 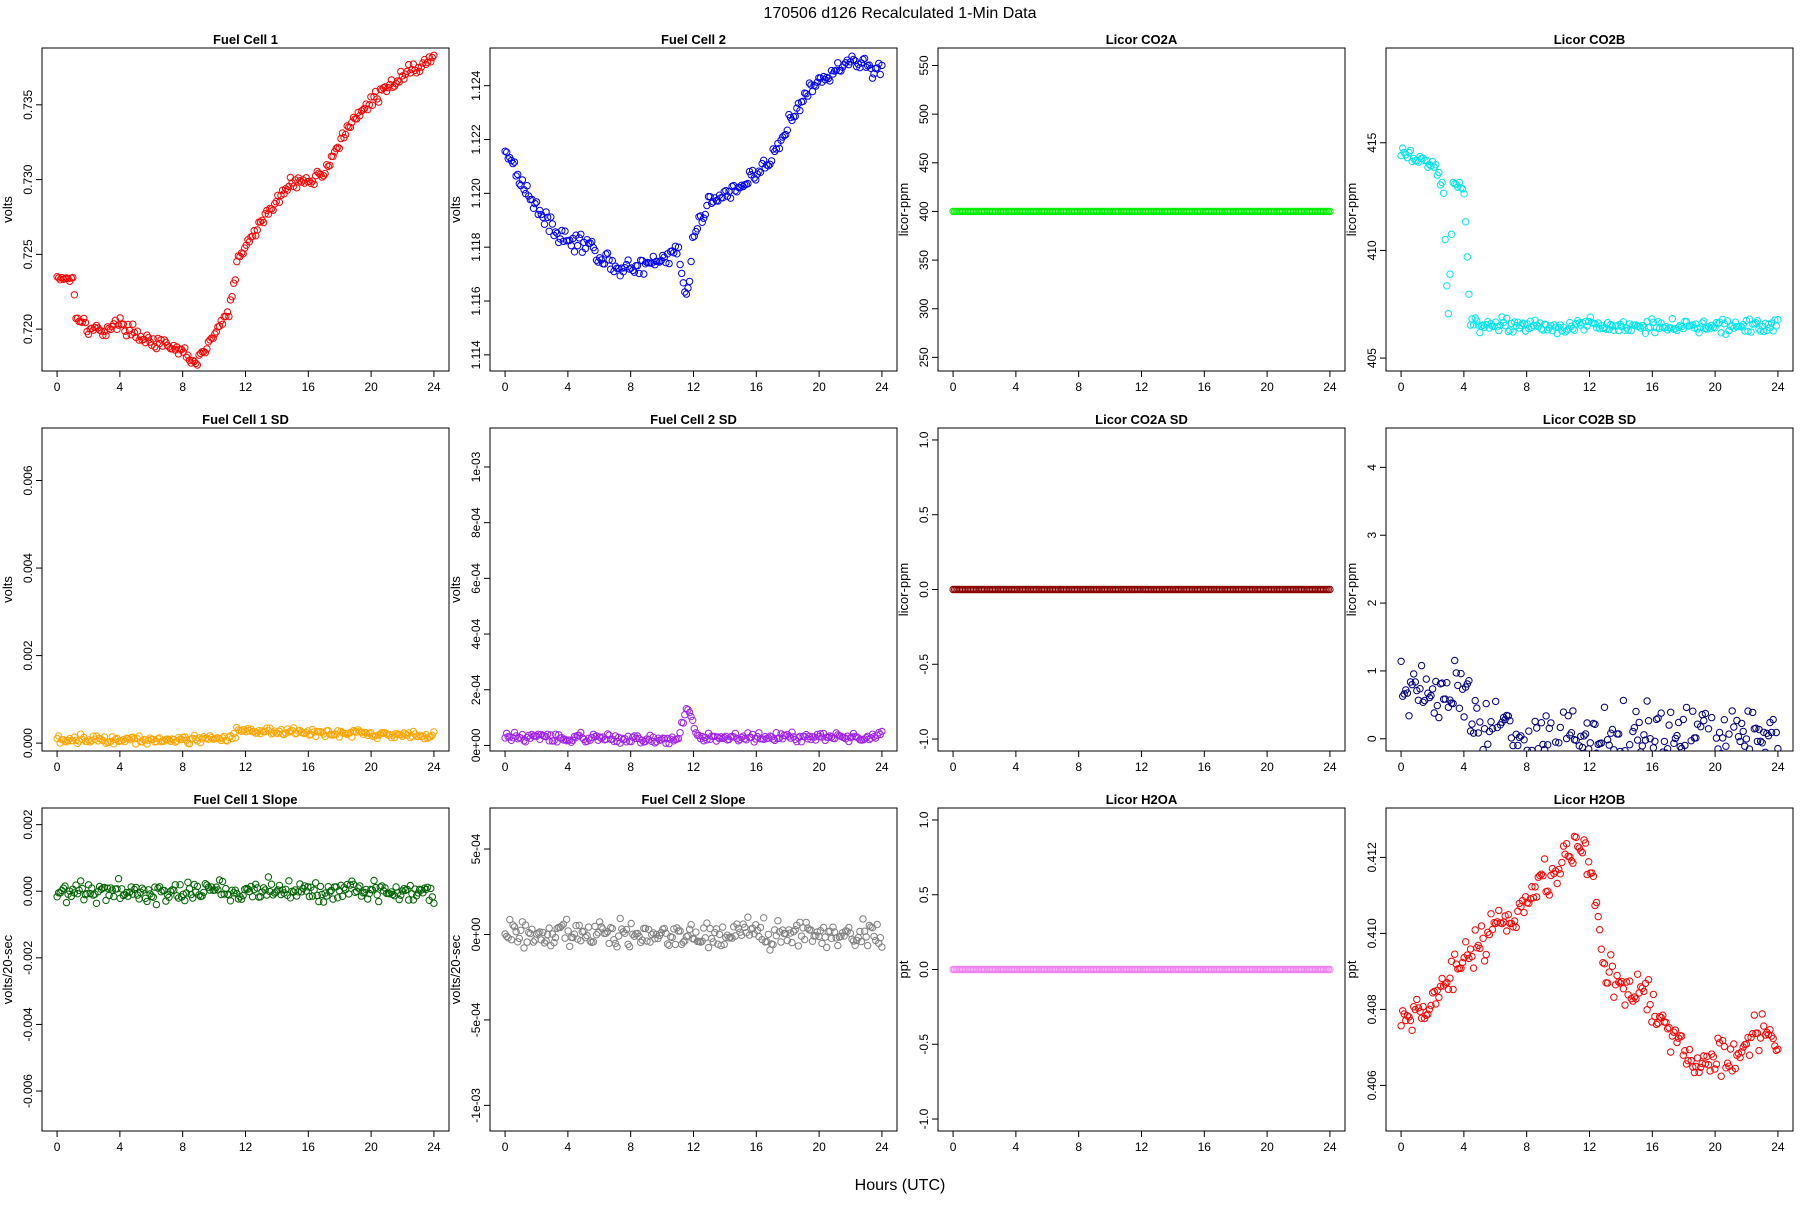 What do you see at coordinates (694, 387) in the screenshot?
I see `chart1-xtick-label: 12` at bounding box center [694, 387].